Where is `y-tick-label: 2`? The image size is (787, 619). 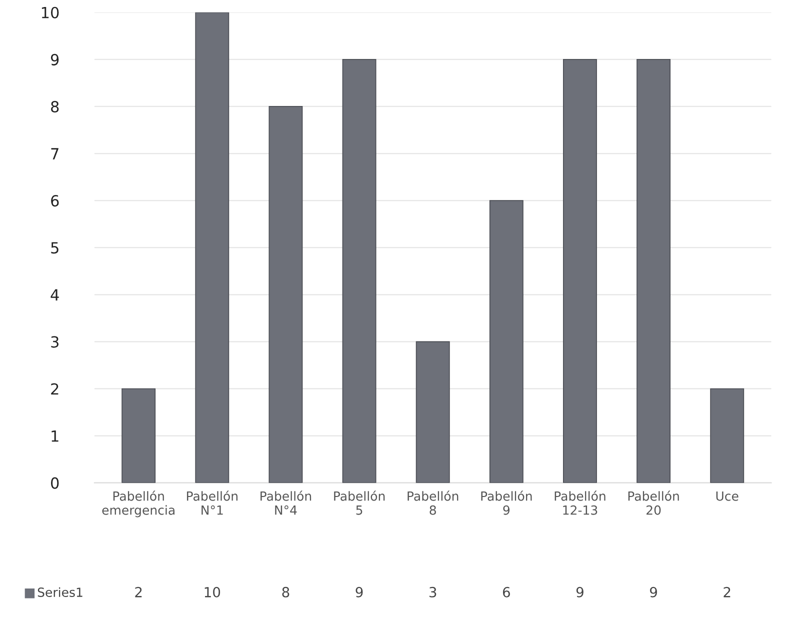 y-tick-label: 2 is located at coordinates (54, 389).